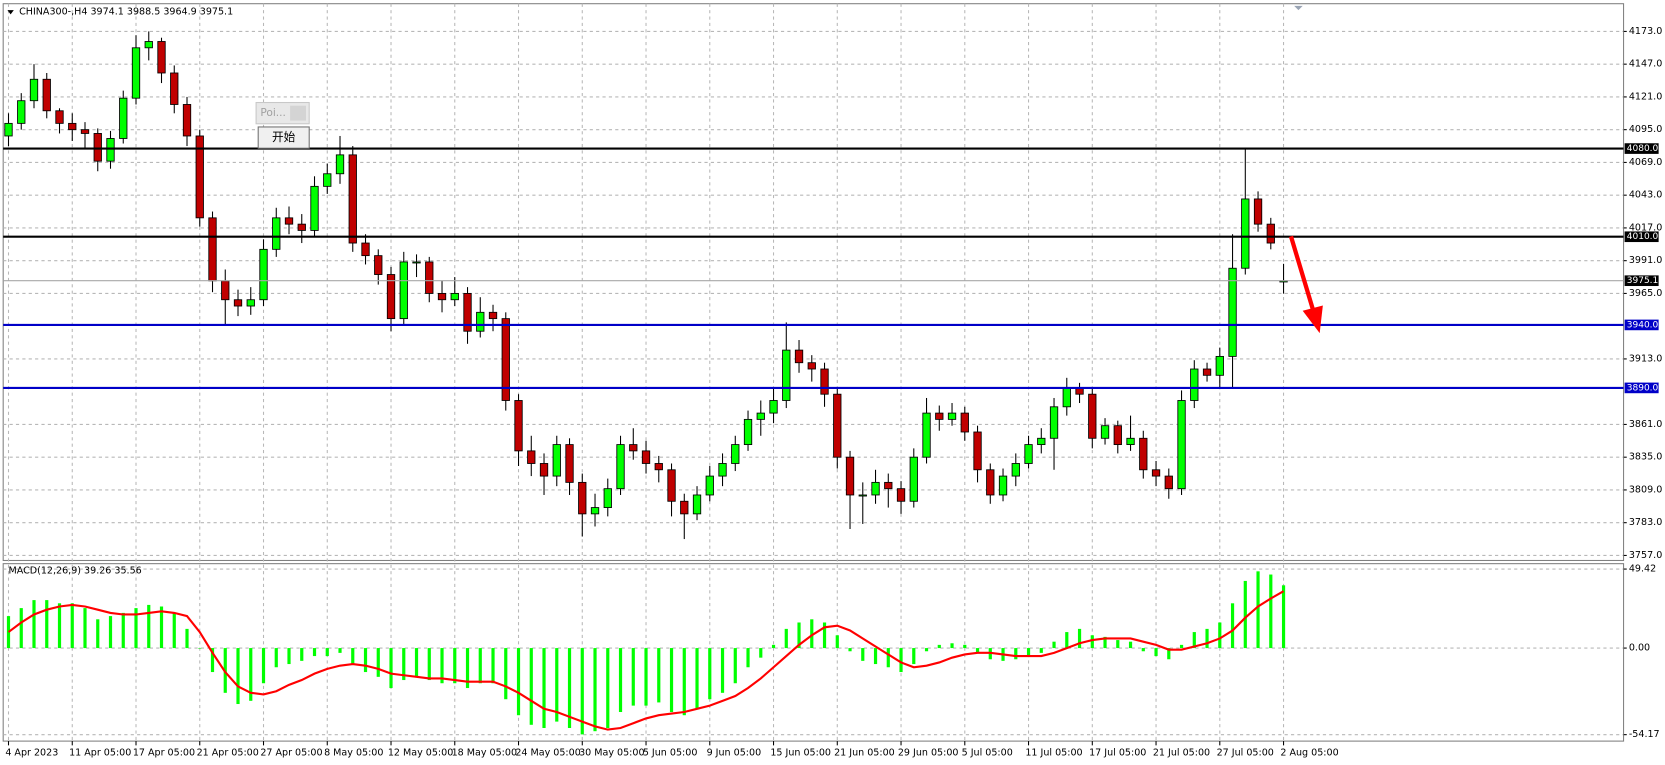 This screenshot has width=1665, height=765. I want to click on x-tick-label: 17 Apr 05:00, so click(164, 752).